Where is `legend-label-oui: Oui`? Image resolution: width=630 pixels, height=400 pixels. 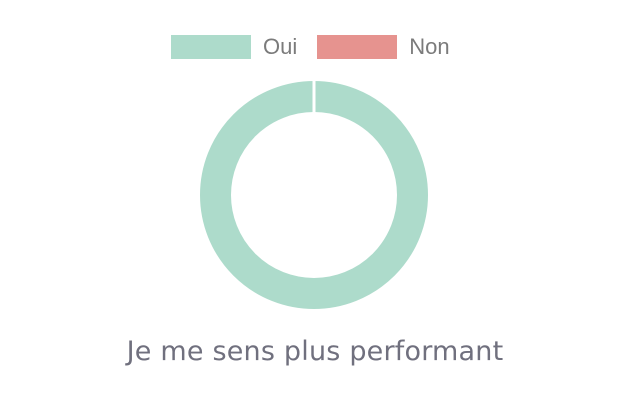
legend-label-oui: Oui is located at coordinates (280, 46).